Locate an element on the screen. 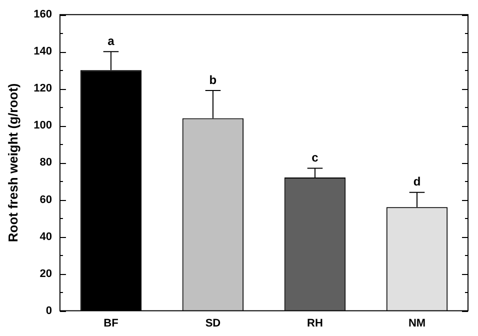 The image size is (478, 336). y-tick-label: 0 is located at coordinates (49, 310).